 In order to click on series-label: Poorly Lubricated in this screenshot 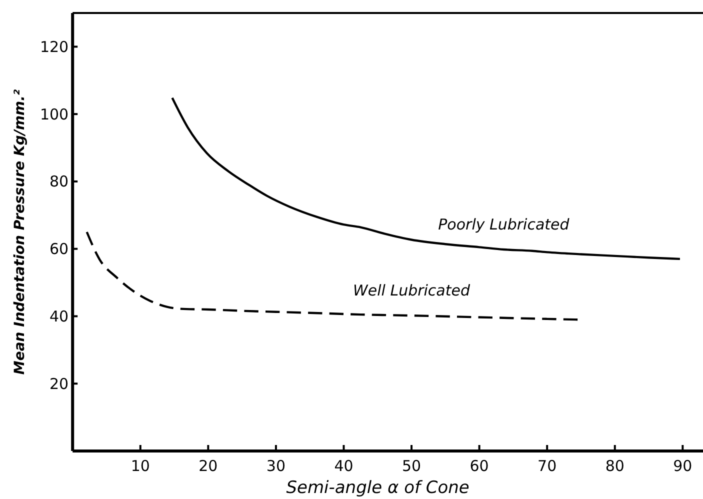, I will do `click(504, 225)`.